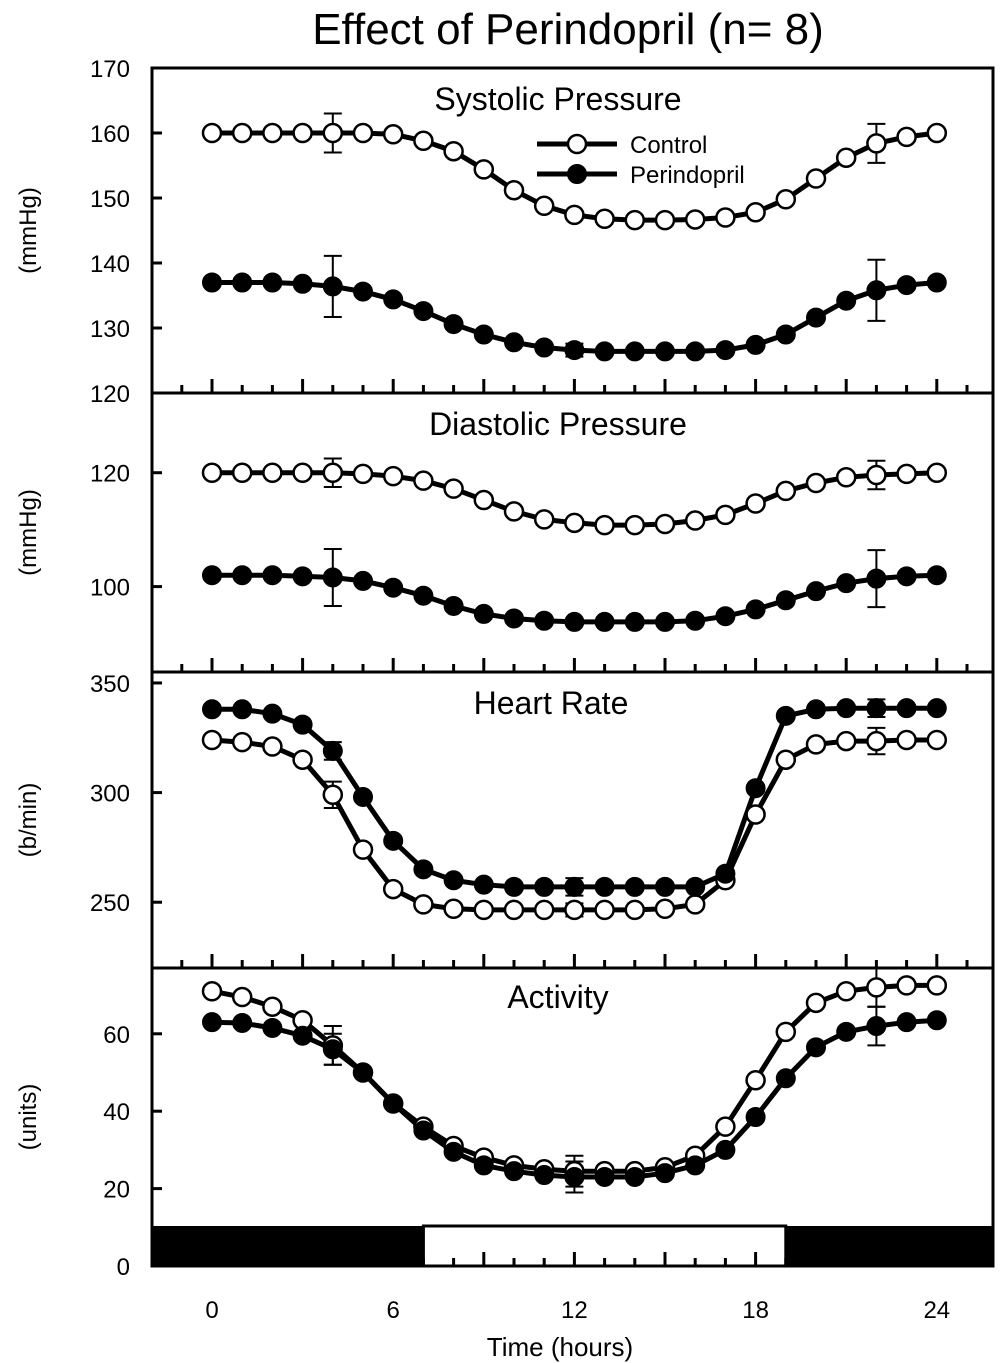  I want to click on dark-period-bar, so click(288, 1246).